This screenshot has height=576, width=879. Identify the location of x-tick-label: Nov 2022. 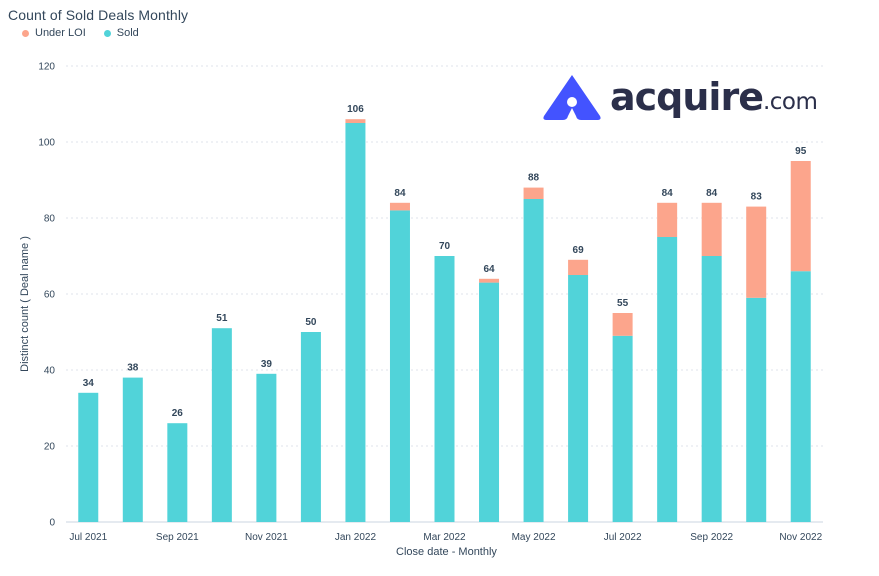
(800, 537).